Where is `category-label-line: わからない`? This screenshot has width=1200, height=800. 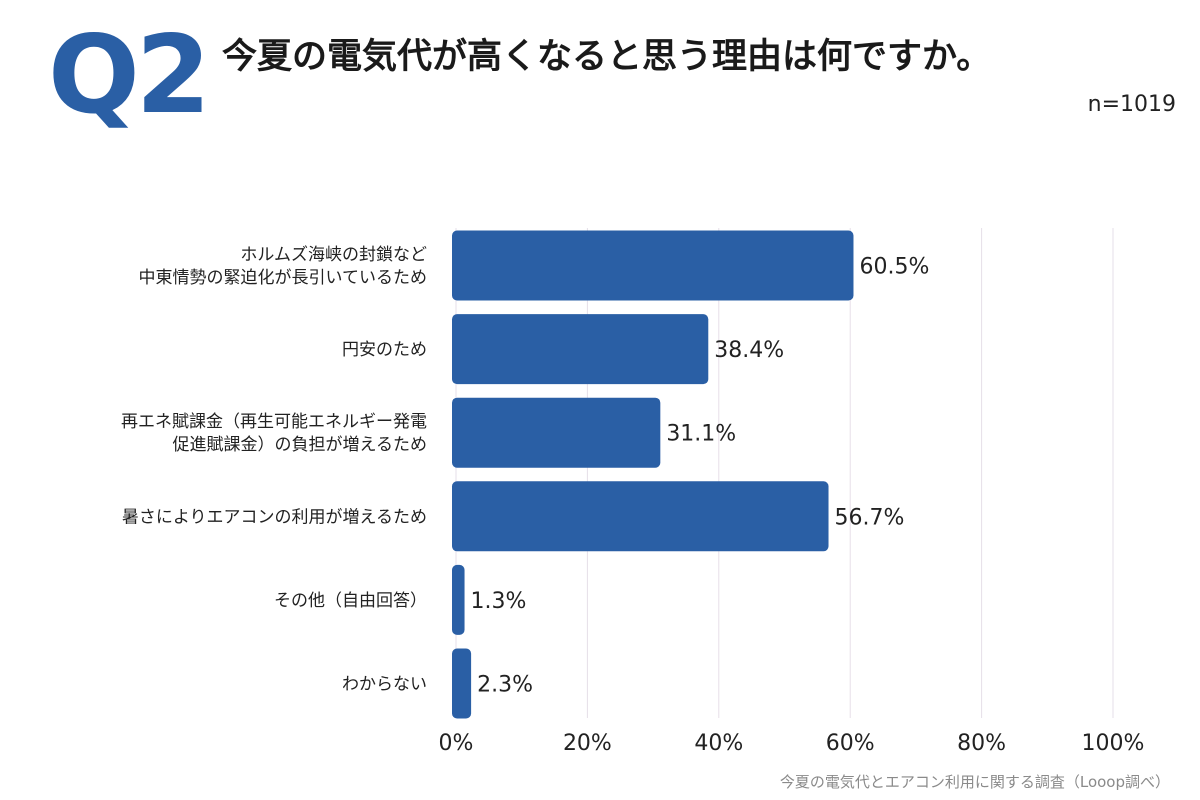 category-label-line: わからない is located at coordinates (384, 685).